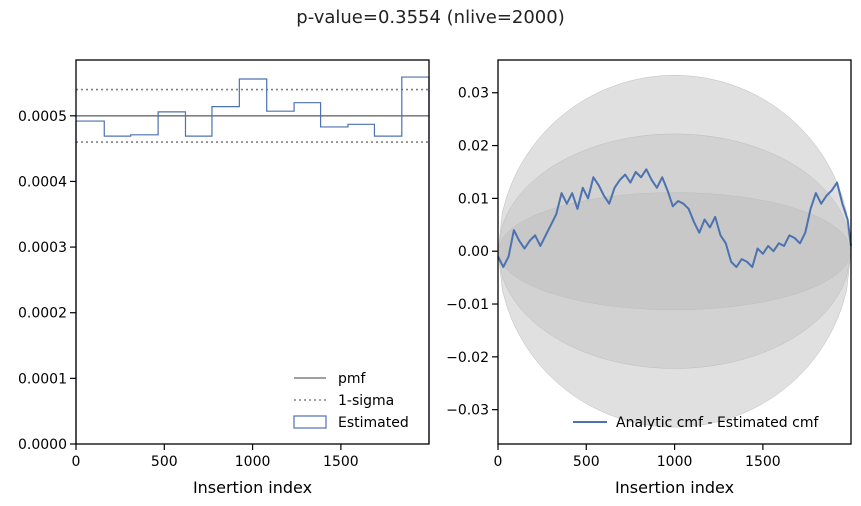 This screenshot has width=861, height=506. What do you see at coordinates (473, 94) in the screenshot?
I see `right-ytick-label: 0.03` at bounding box center [473, 94].